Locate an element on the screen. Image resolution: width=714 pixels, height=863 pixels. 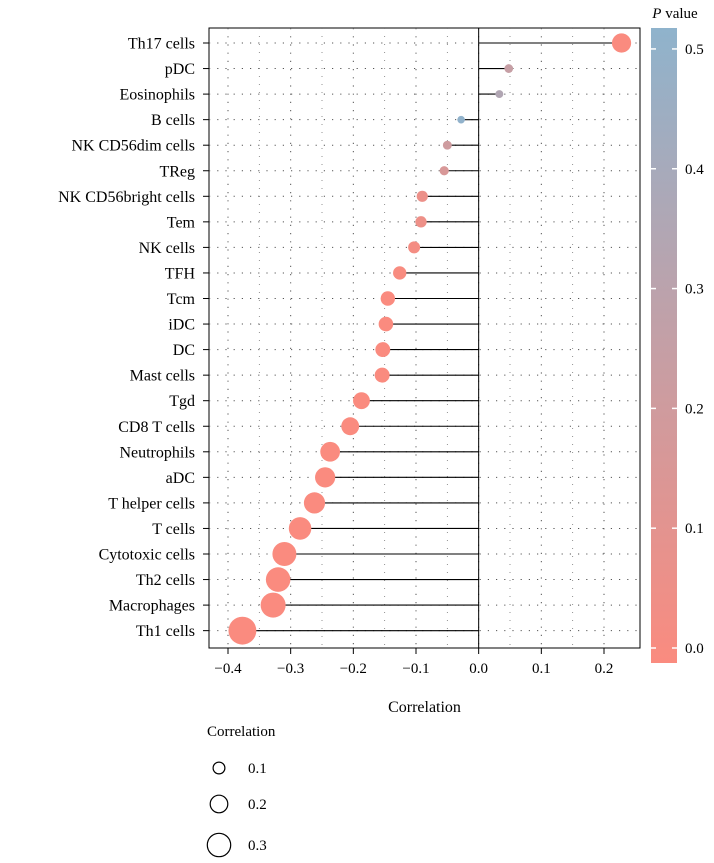
y-axis-label: T helper cells is located at coordinates (151, 503).